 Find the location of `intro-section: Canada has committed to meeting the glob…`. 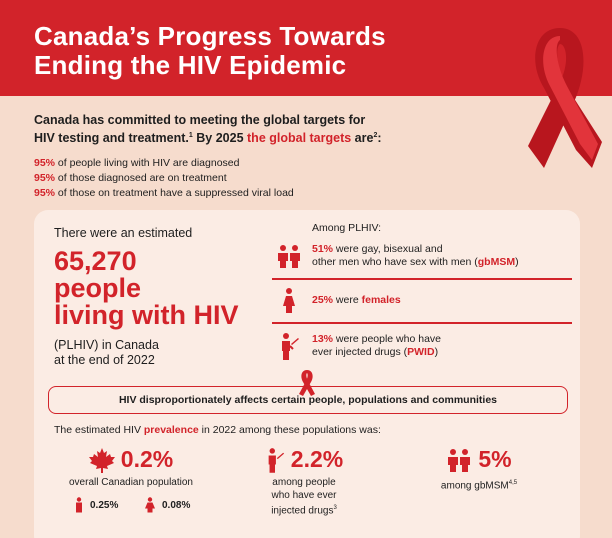

intro-section: Canada has committed to meeting the glob… is located at coordinates (269, 157).